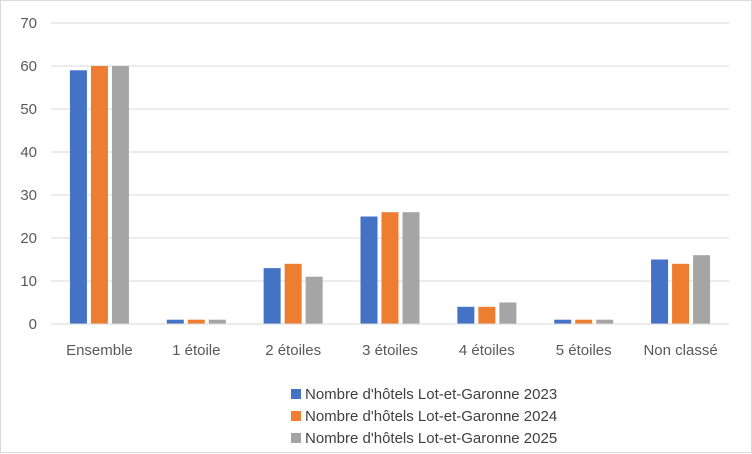  What do you see at coordinates (28, 238) in the screenshot?
I see `y-tick-label: 20` at bounding box center [28, 238].